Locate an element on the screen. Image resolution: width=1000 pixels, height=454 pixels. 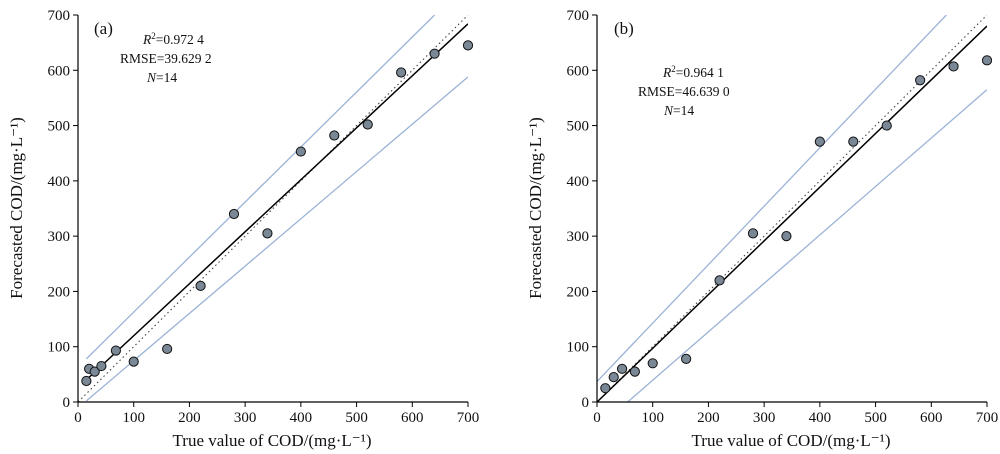
panel-a-x-tick-label: 700 is located at coordinates (468, 418).